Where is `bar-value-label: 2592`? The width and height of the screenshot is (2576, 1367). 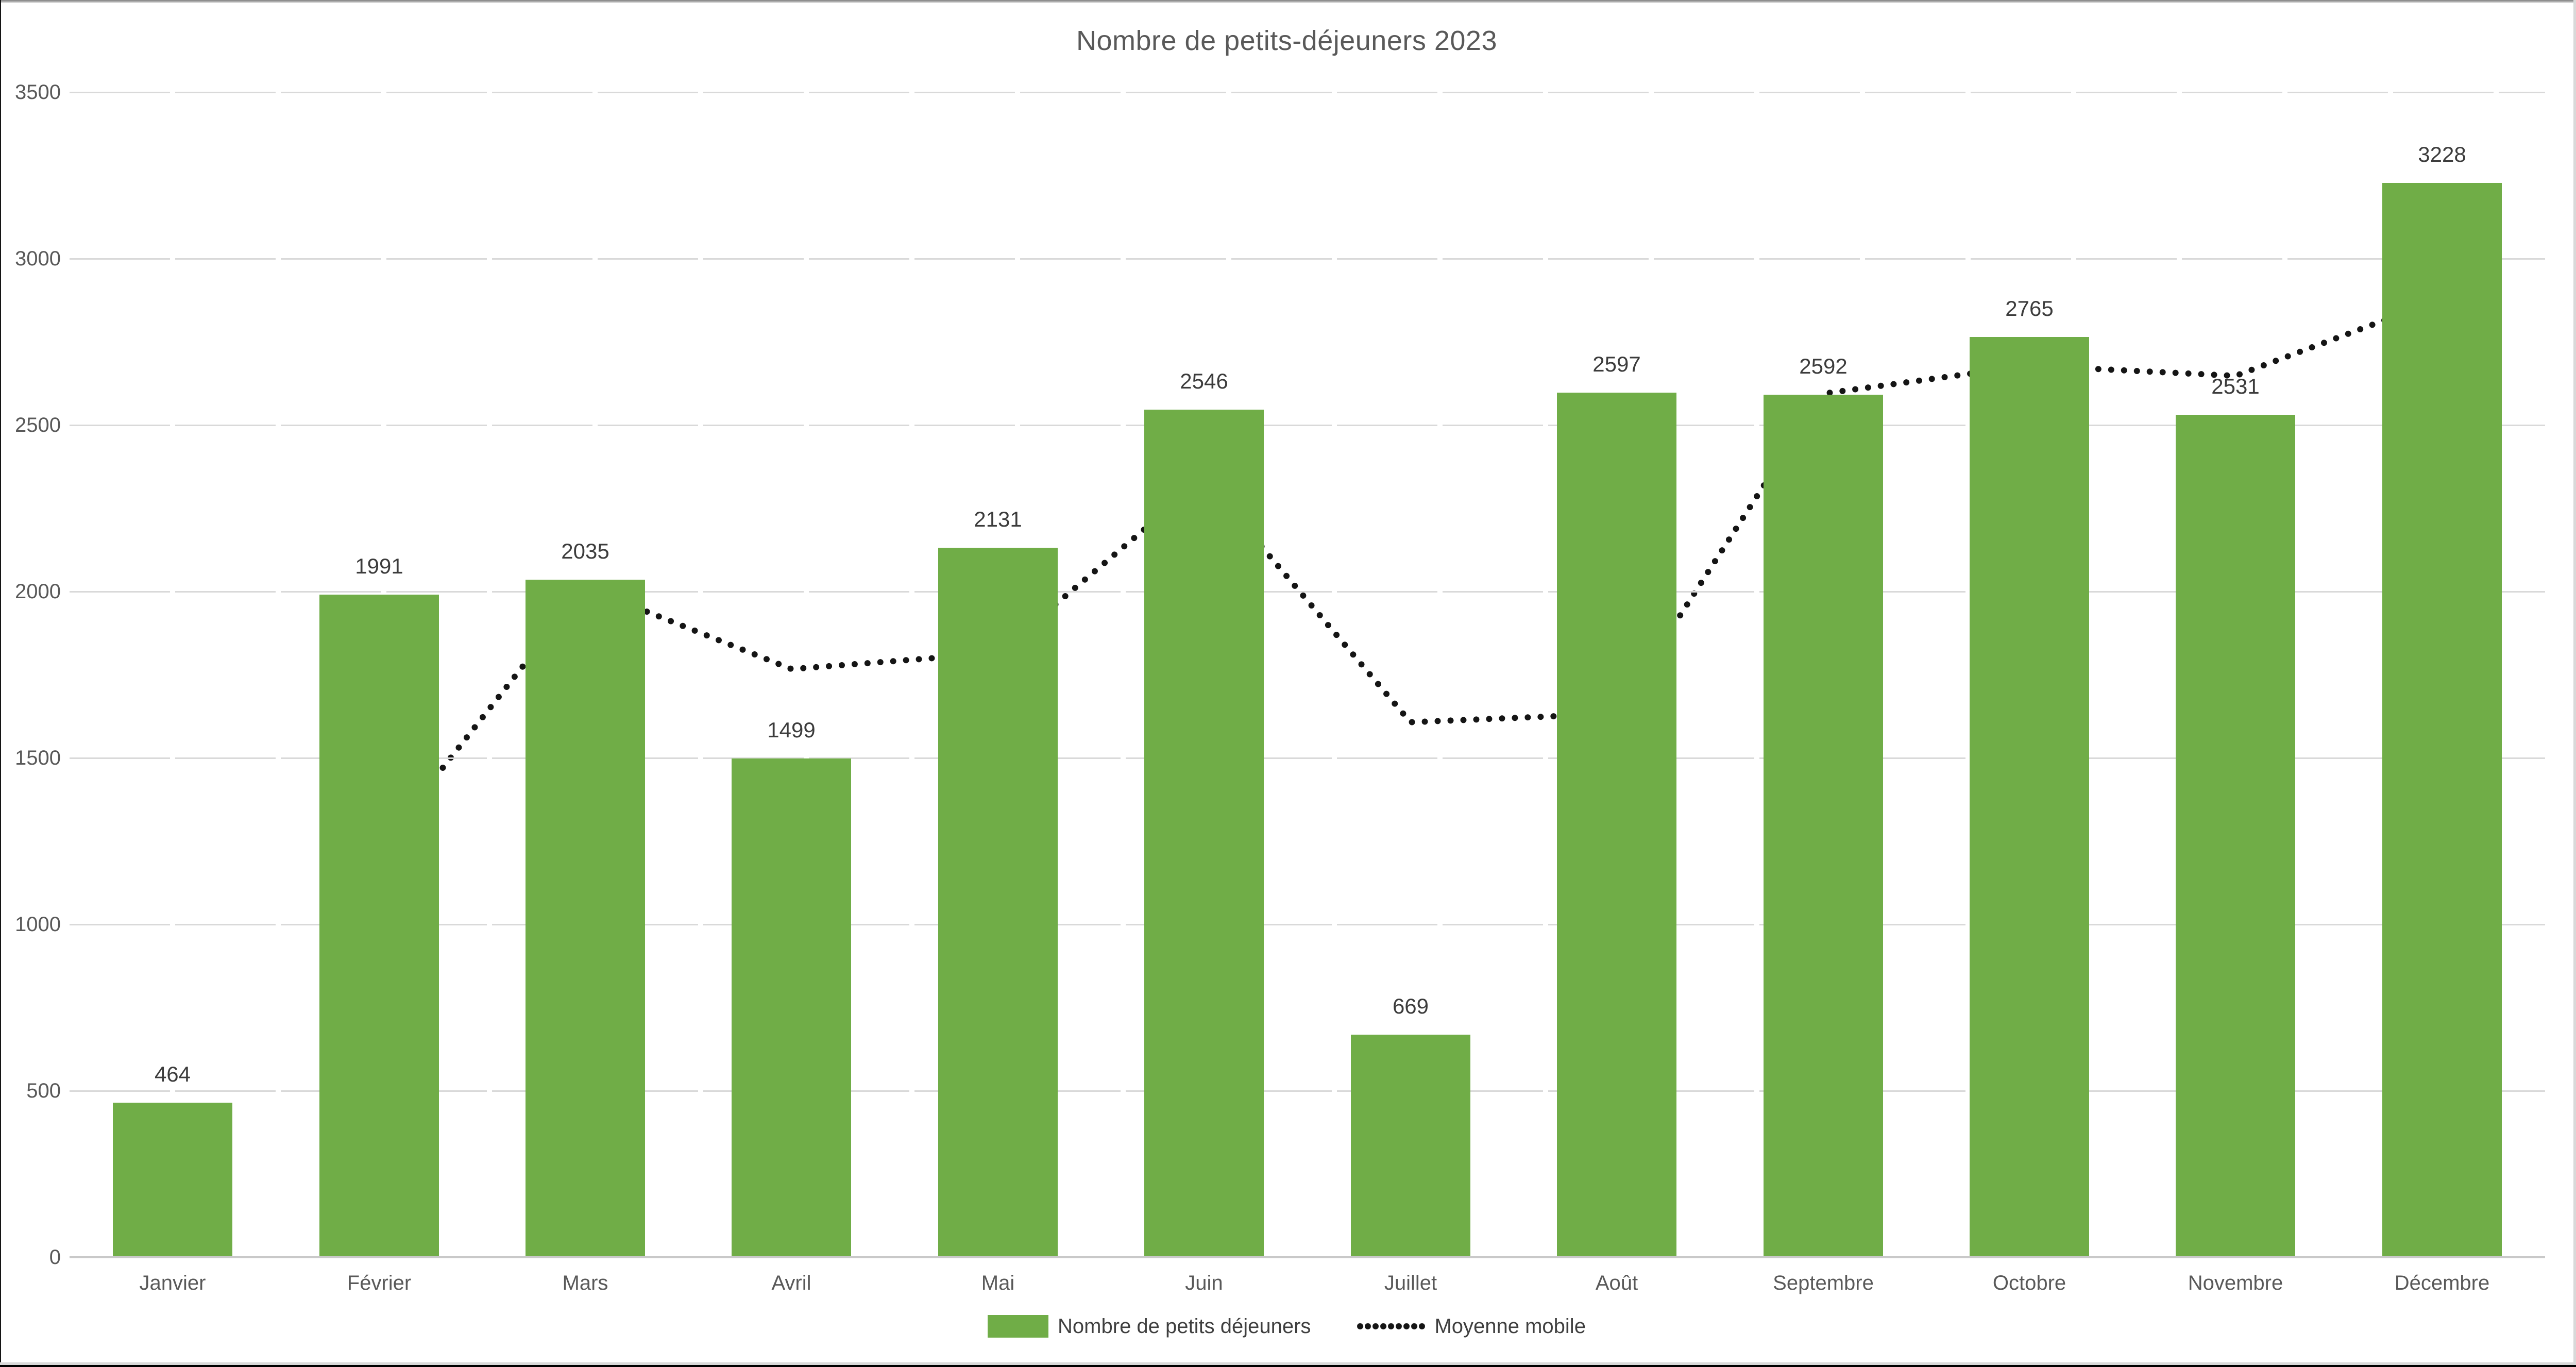 bar-value-label: 2592 is located at coordinates (1823, 366).